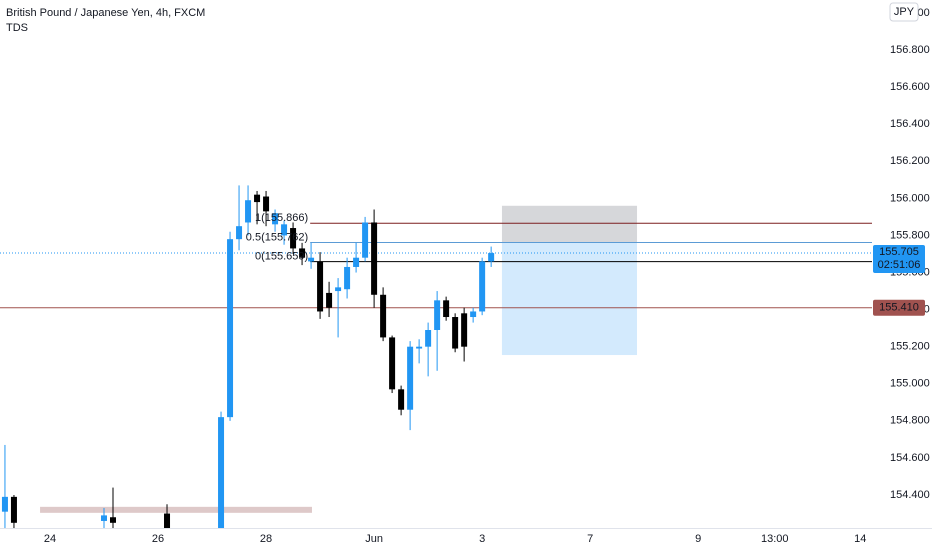 This screenshot has height=550, width=932. I want to click on x-tick-label: 7, so click(590, 539).